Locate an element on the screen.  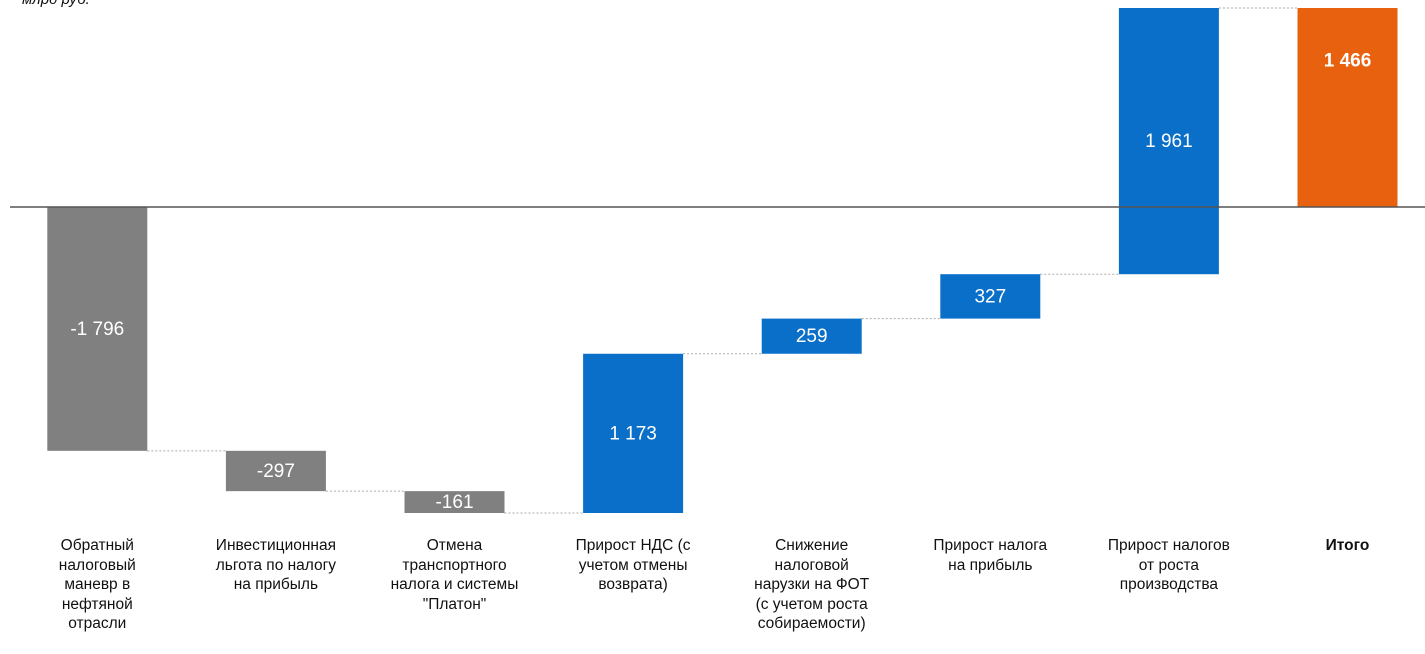
category-label: Прирост НДС (с учетом отмены возврата) is located at coordinates (633, 565).